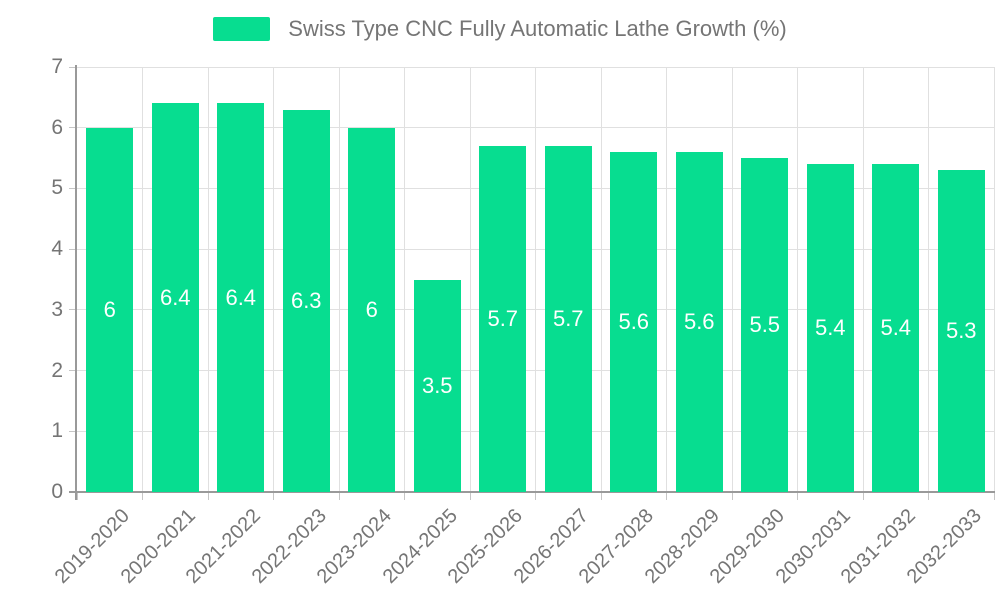 Image resolution: width=1000 pixels, height=600 pixels. What do you see at coordinates (57, 66) in the screenshot?
I see `y-tick-label: 7` at bounding box center [57, 66].